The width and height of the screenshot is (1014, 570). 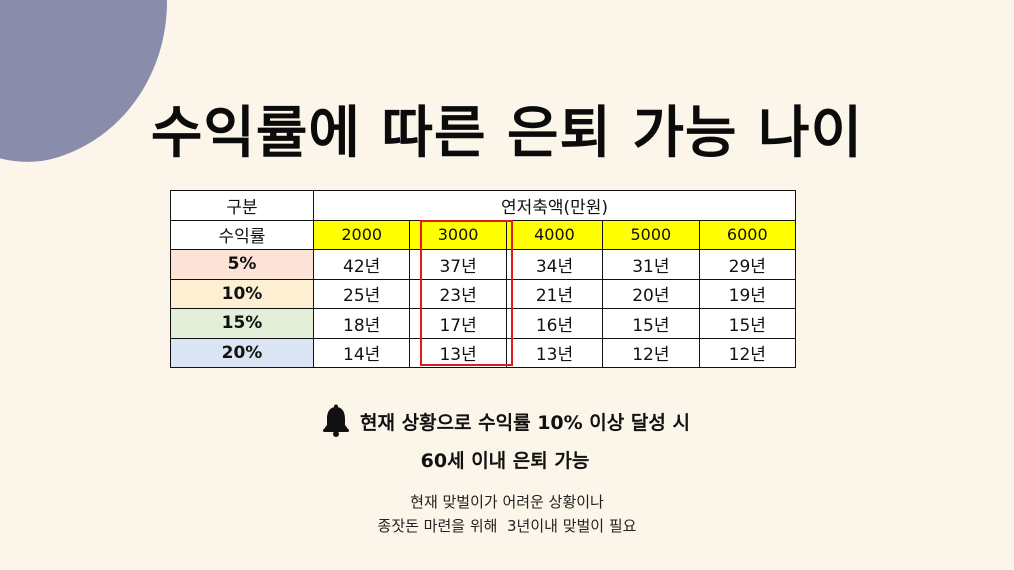 I want to click on table-cell: 20년, so click(x=651, y=293).